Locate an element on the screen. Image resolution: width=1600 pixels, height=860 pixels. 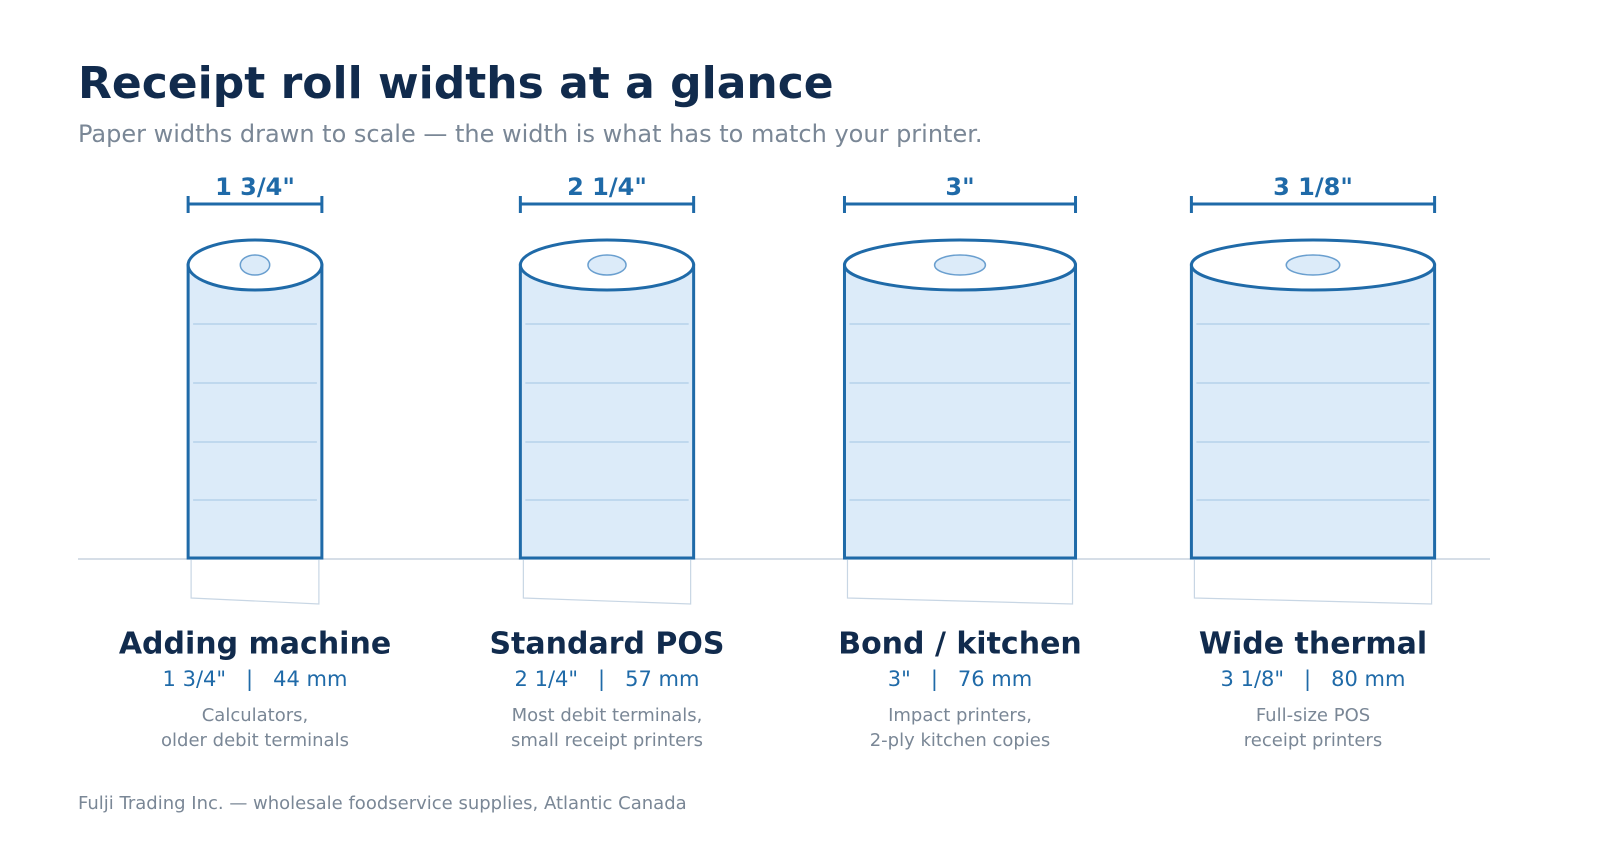
width-label: 1 3/4" is located at coordinates (255, 187).